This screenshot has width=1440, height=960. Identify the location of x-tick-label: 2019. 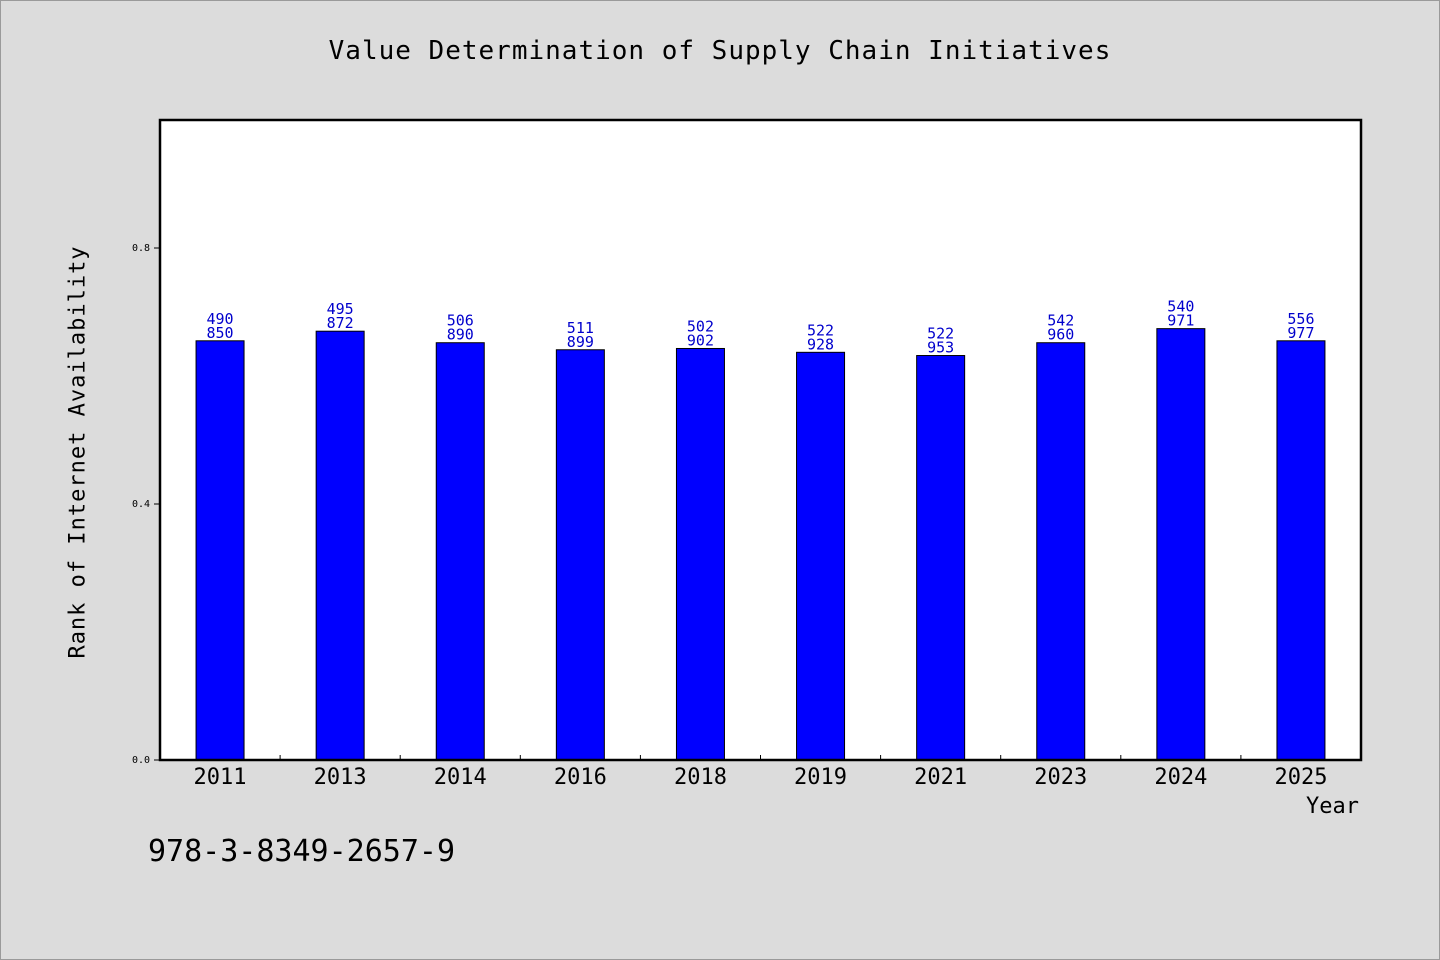
(820, 777).